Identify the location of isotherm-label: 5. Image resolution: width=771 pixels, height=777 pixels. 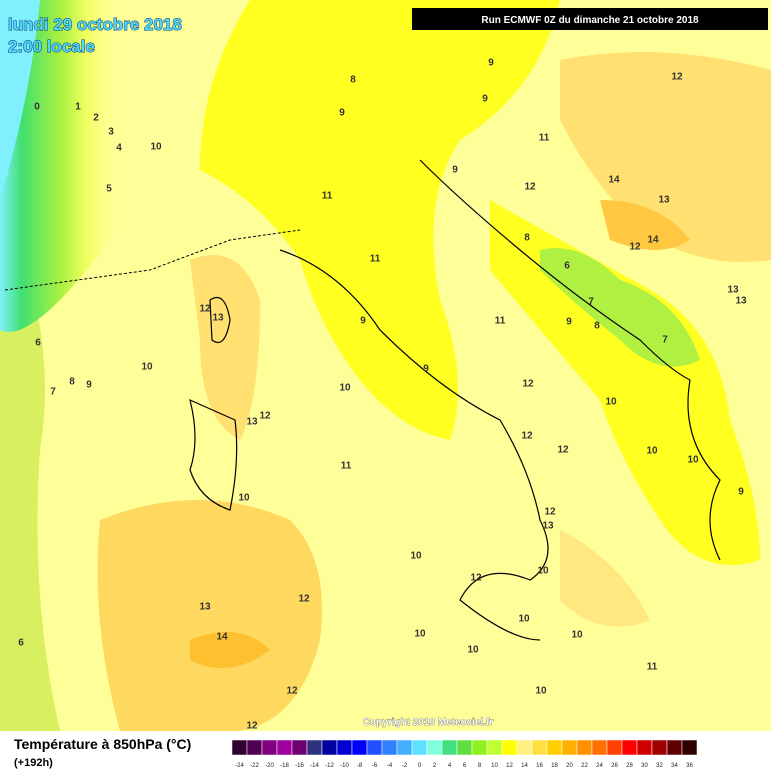
(109, 189).